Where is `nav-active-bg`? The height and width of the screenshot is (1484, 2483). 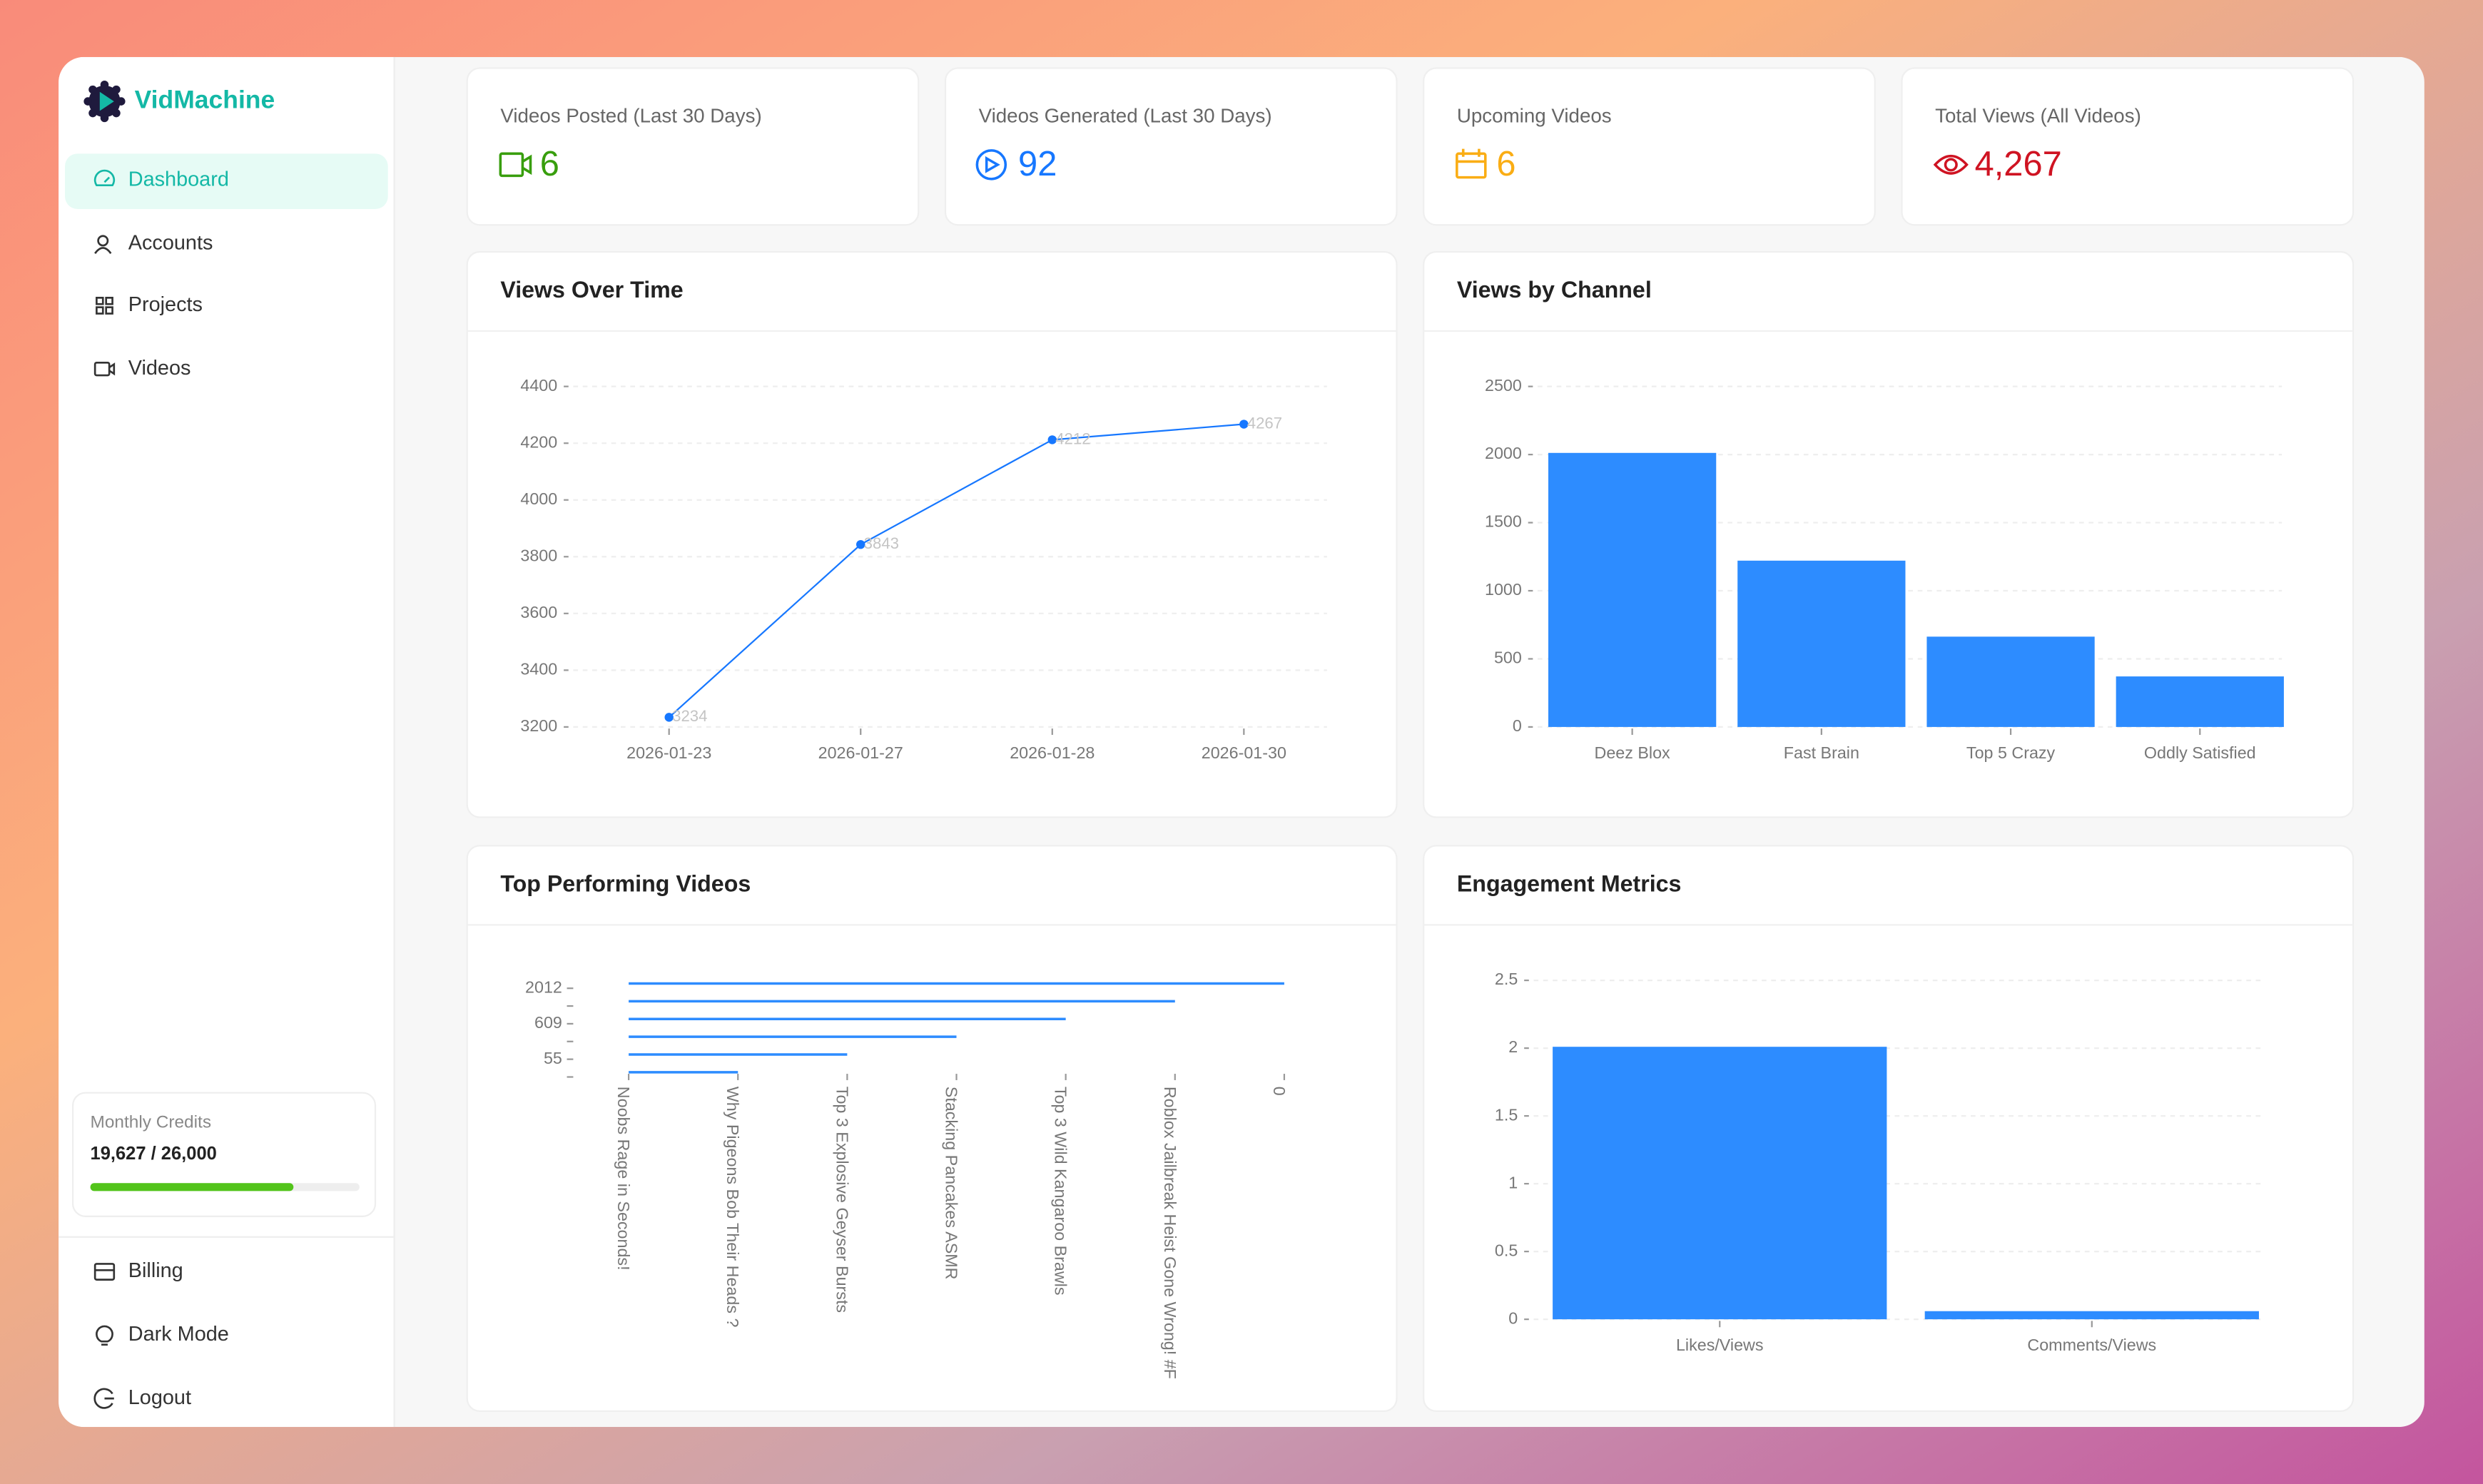 nav-active-bg is located at coordinates (226, 181).